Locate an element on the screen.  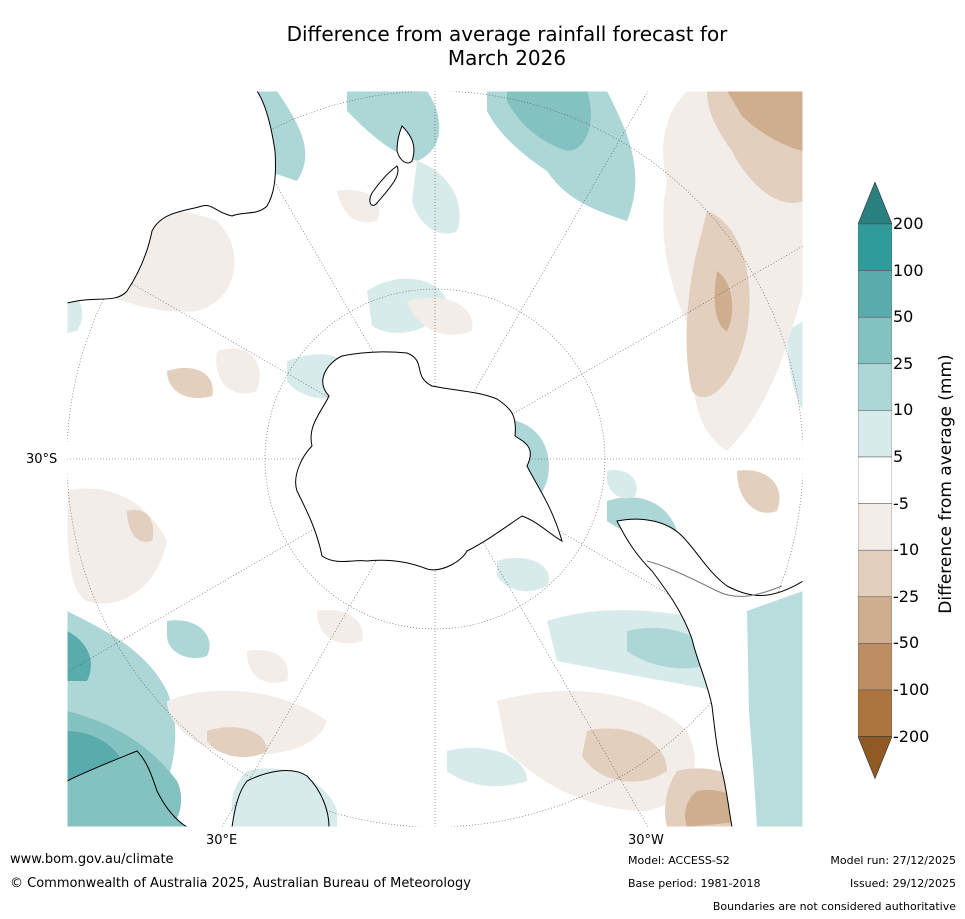
colorbar-tick-label: -50 is located at coordinates (906, 643).